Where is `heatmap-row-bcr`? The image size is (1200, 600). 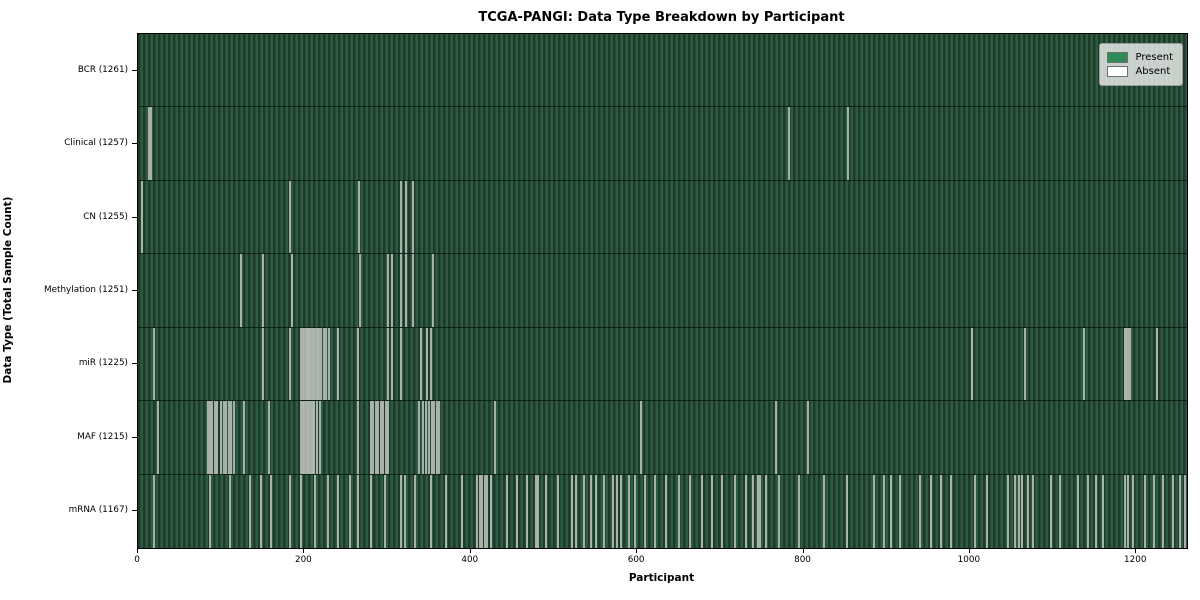
heatmap-row-bcr is located at coordinates (662, 71).